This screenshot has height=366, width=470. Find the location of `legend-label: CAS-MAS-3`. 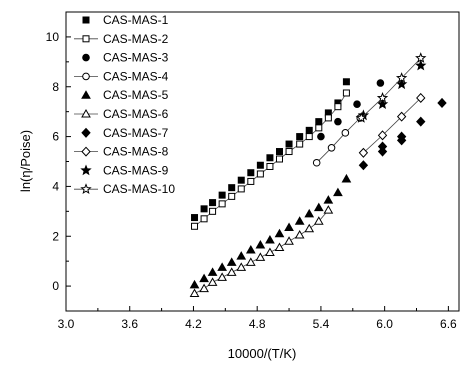

legend-label: CAS-MAS-3 is located at coordinates (136, 58).